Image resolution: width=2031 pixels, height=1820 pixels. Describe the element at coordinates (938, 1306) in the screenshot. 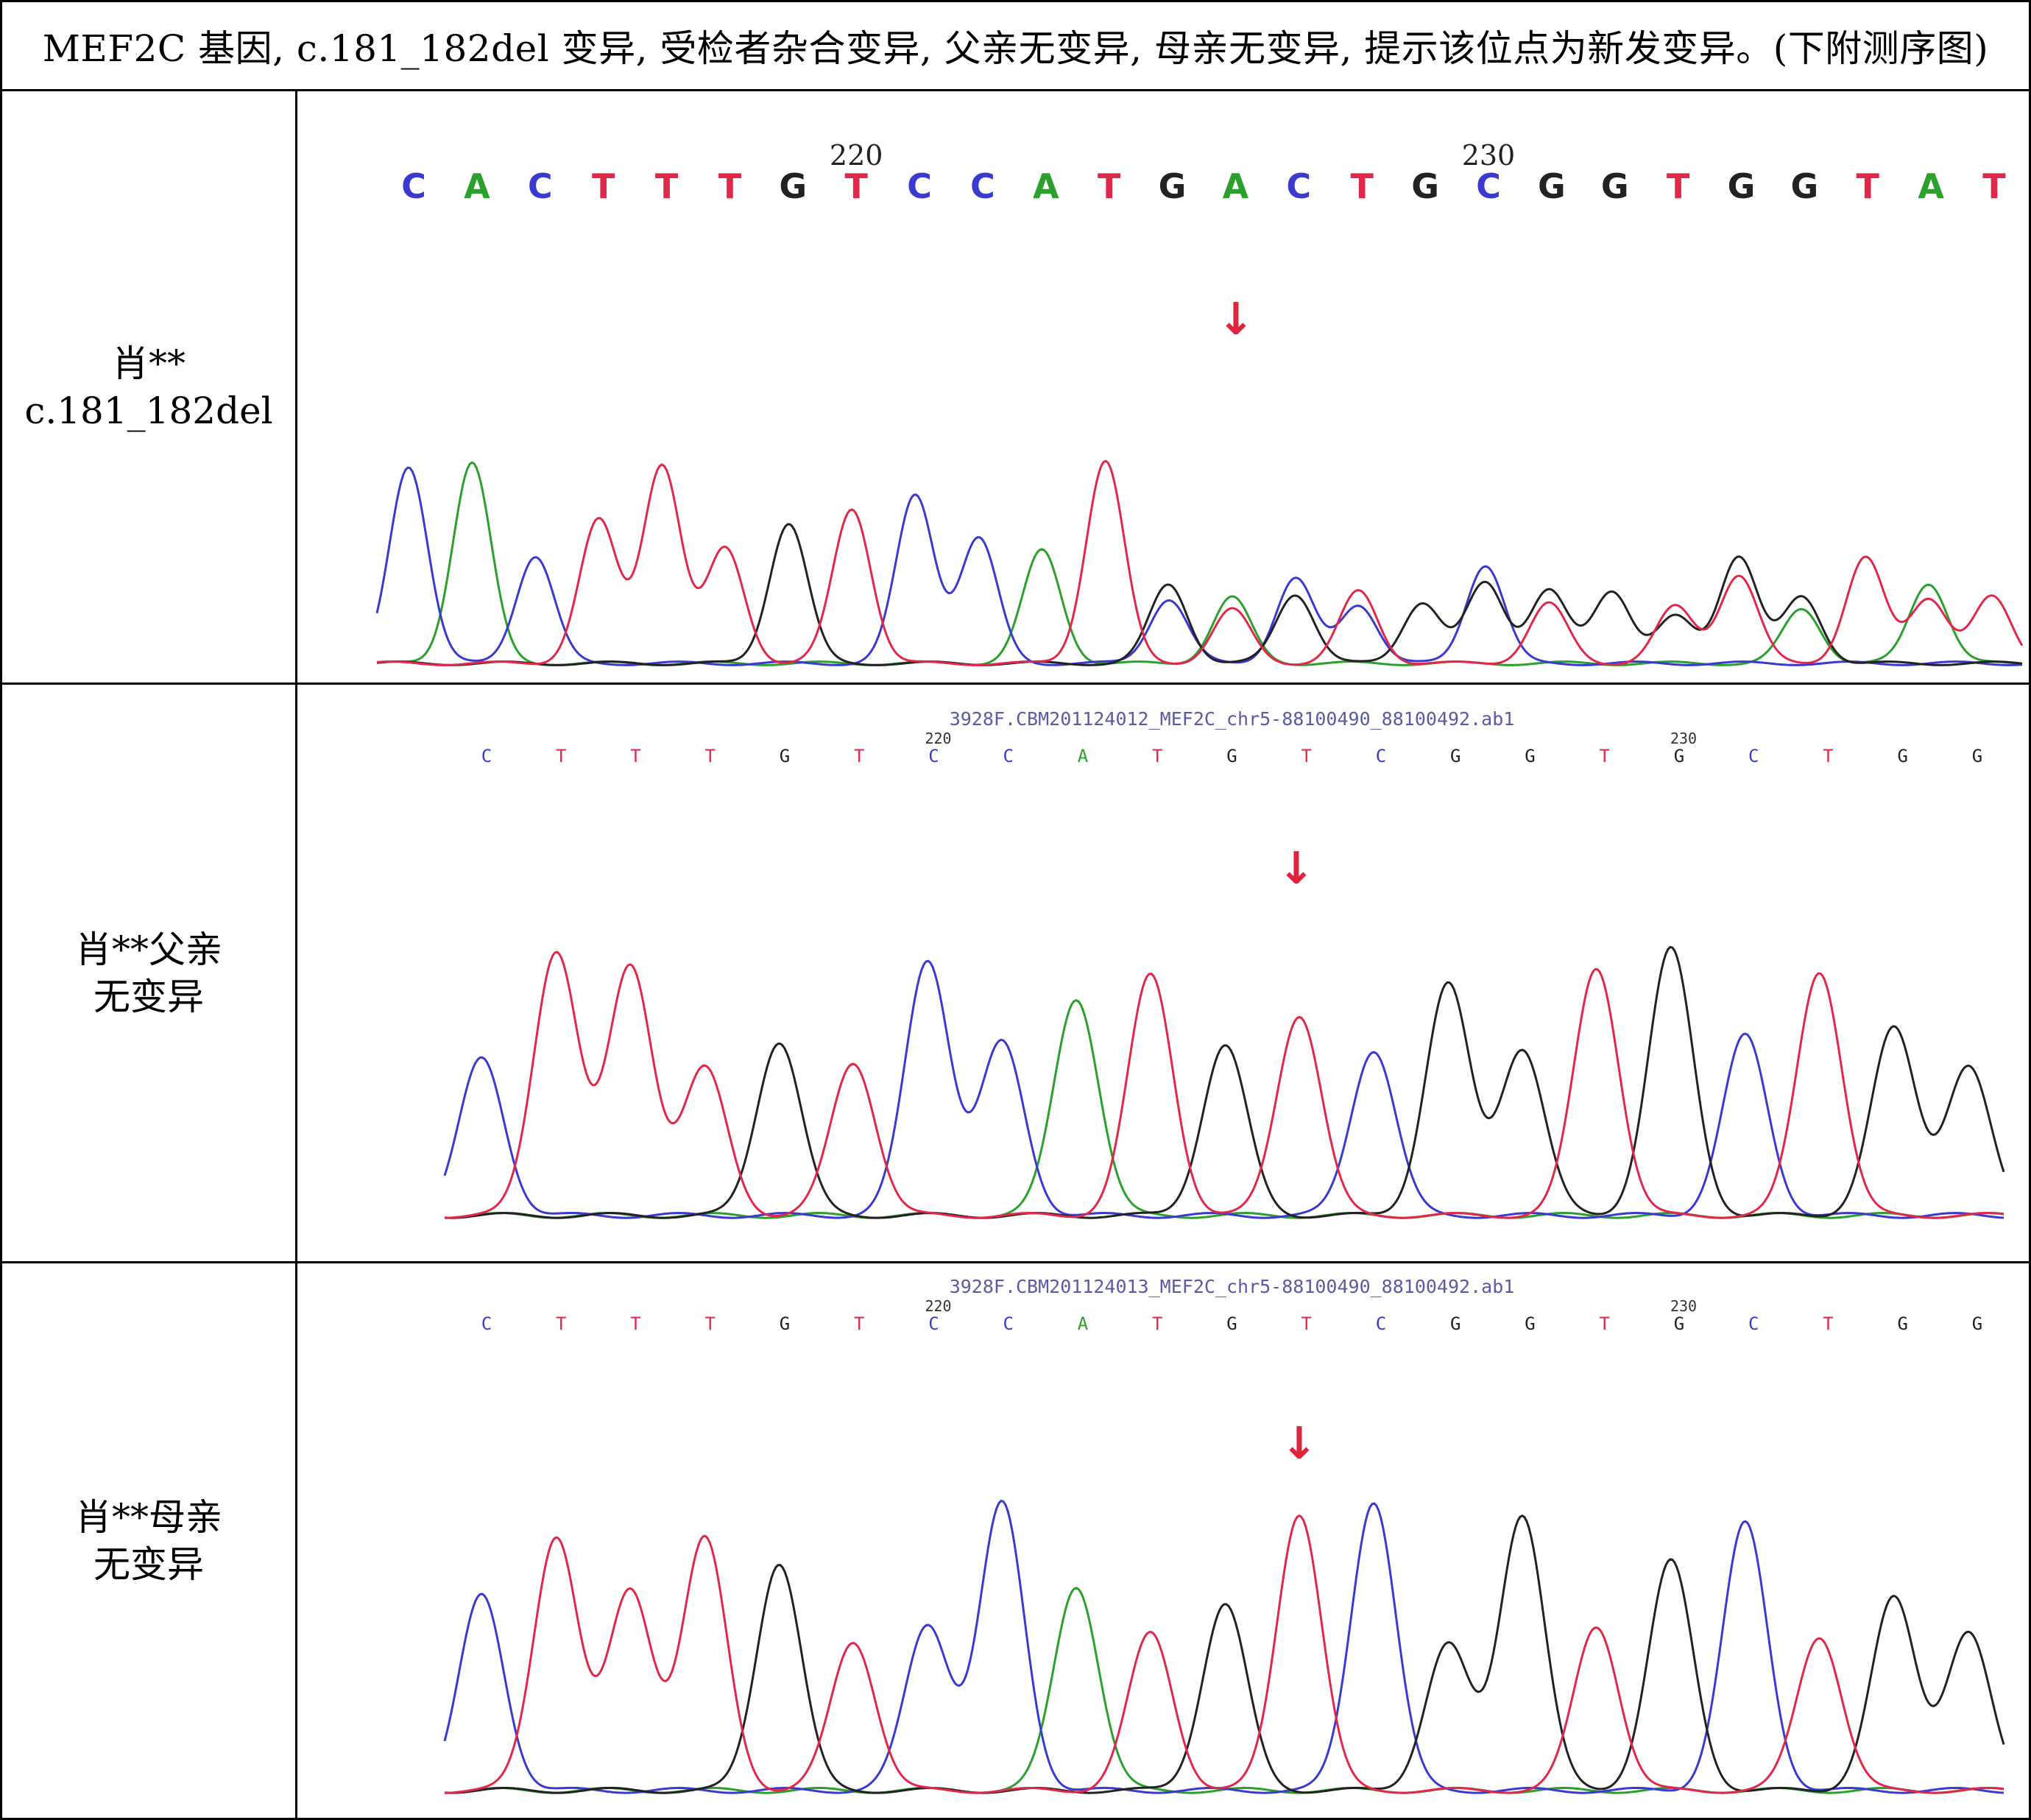

I see `position-label: 220` at that location.